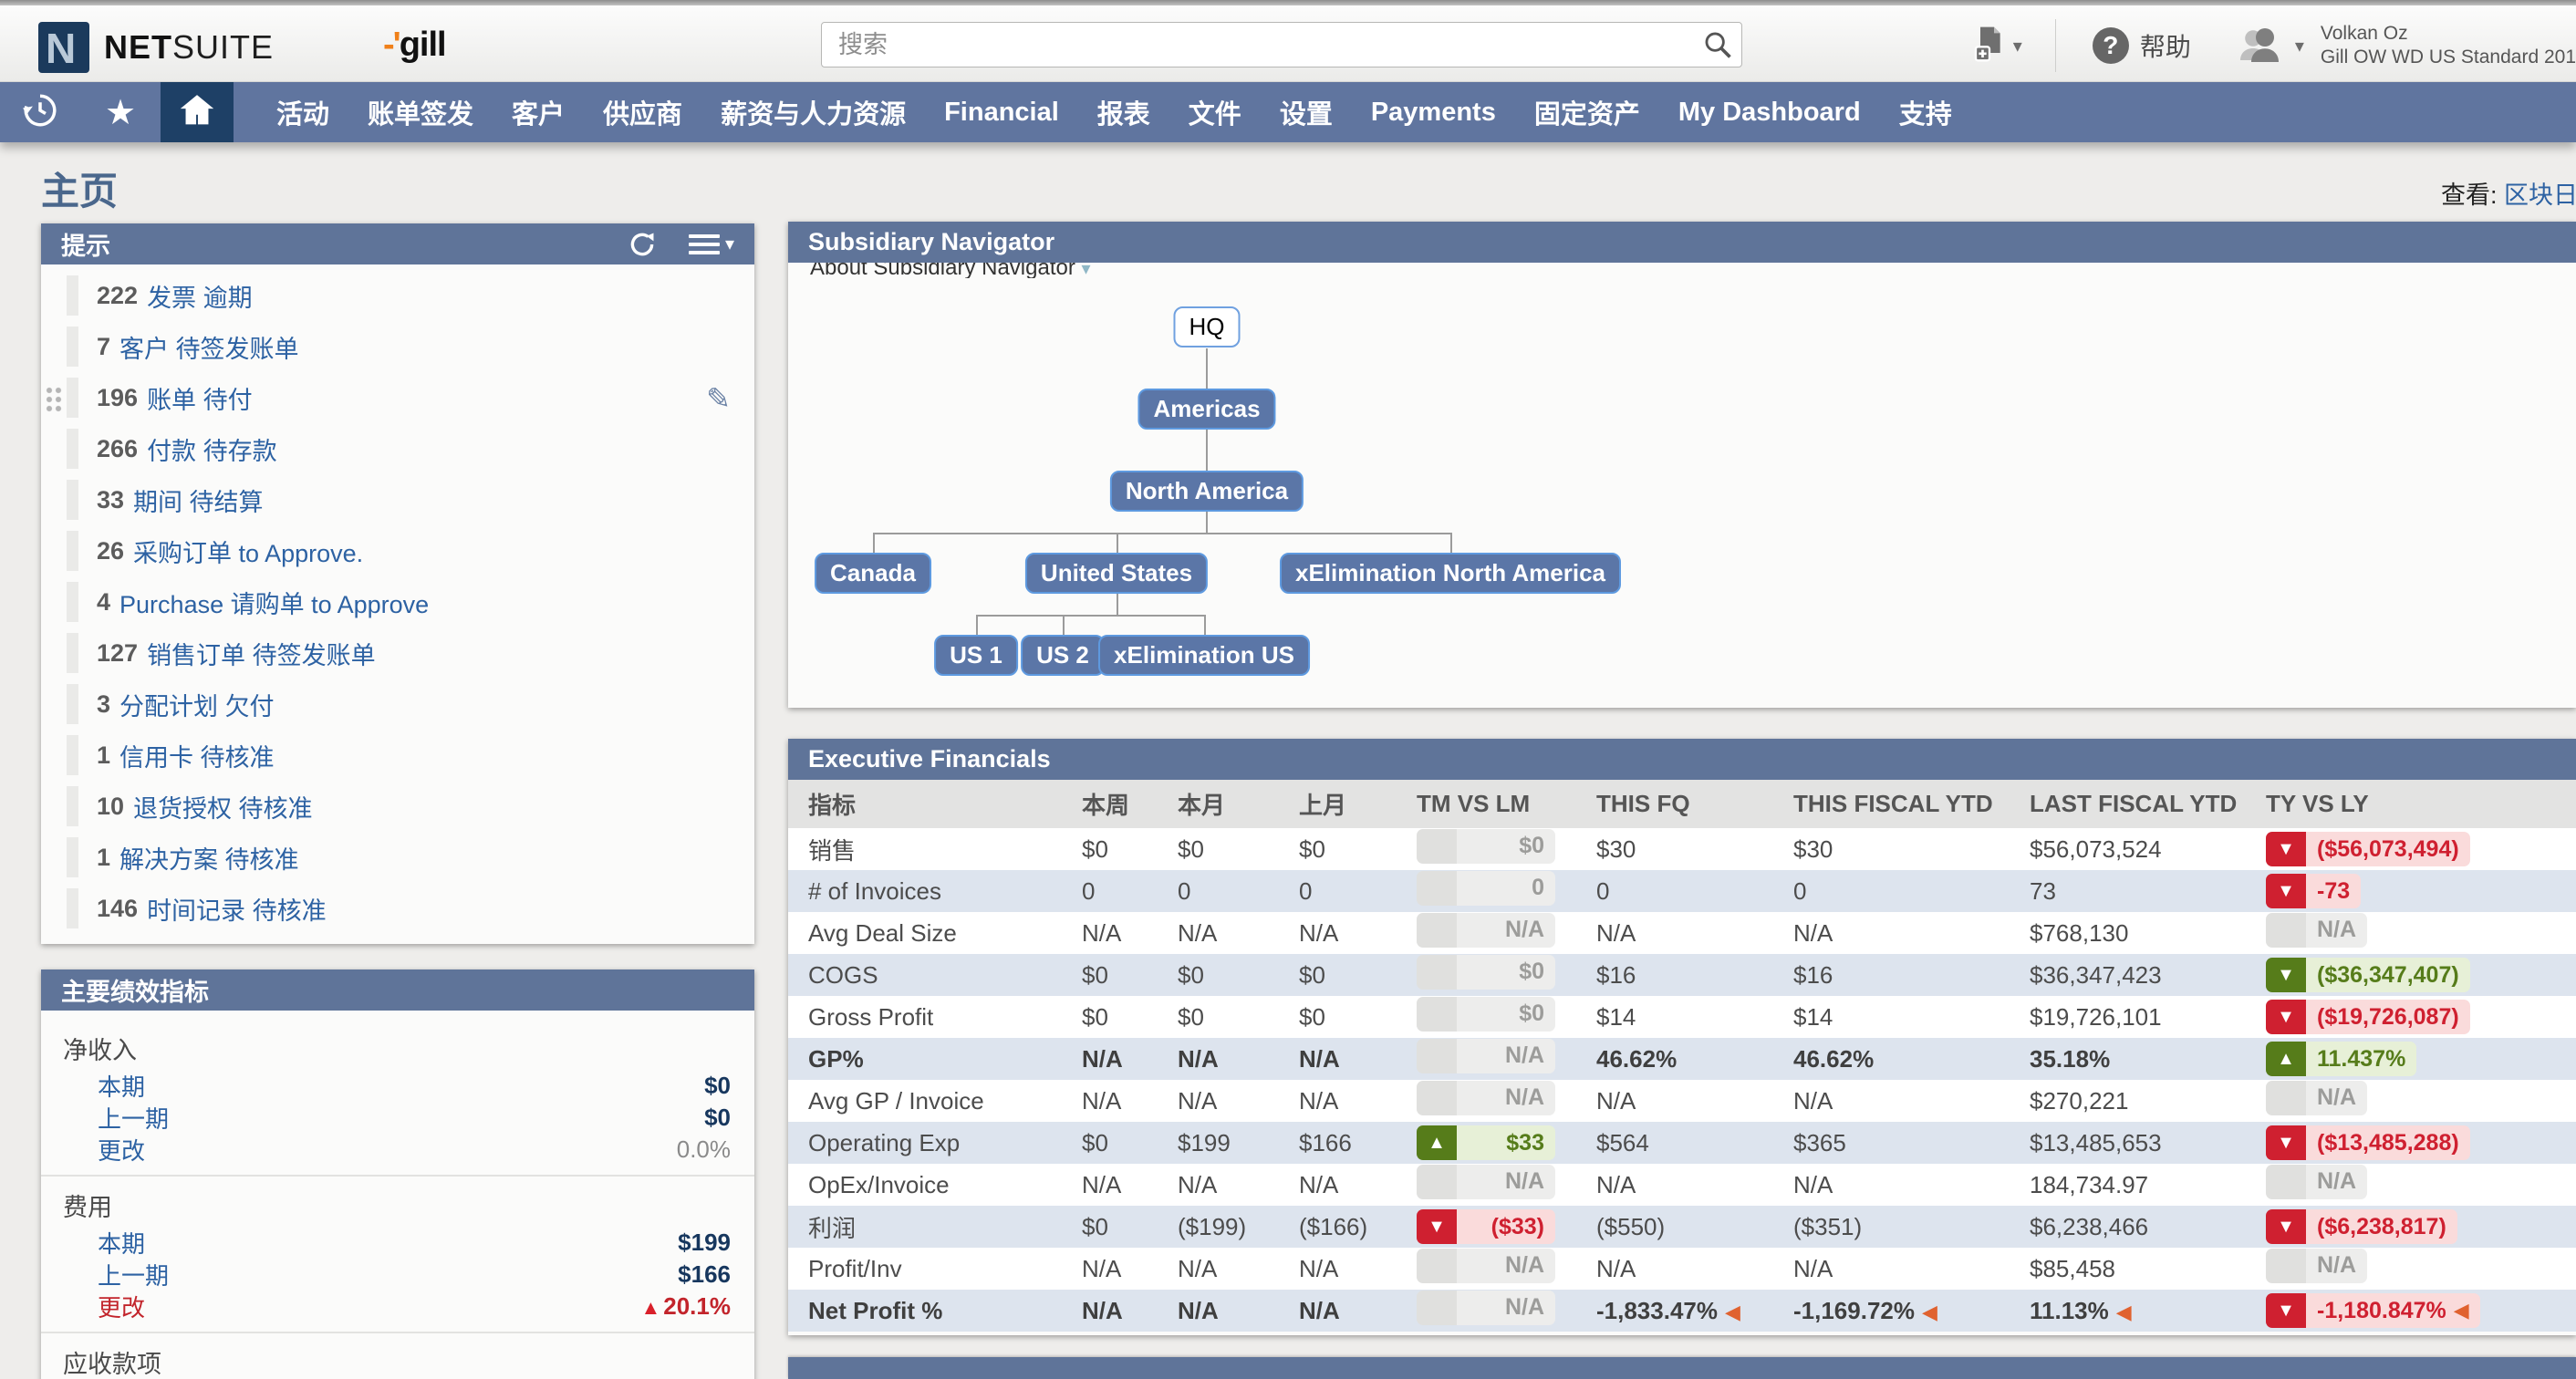  Describe the element at coordinates (873, 573) in the screenshot. I see `org-node-canada: Canada` at that location.